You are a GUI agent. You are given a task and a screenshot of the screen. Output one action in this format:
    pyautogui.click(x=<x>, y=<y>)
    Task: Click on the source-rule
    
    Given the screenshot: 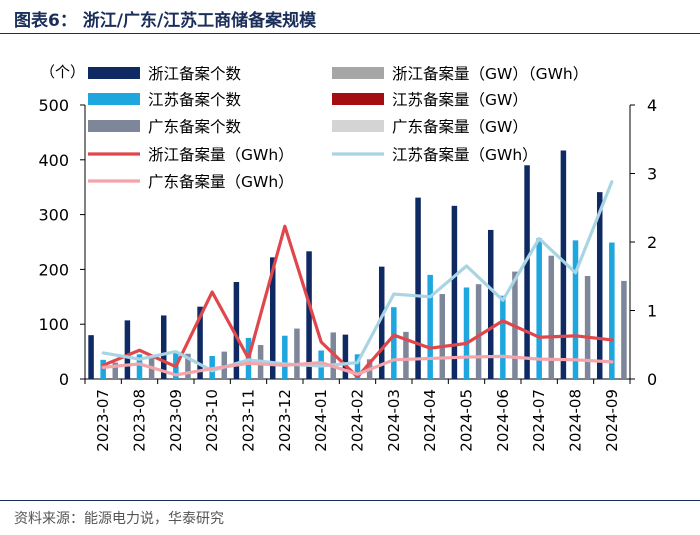 What is the action you would take?
    pyautogui.click(x=350, y=500)
    